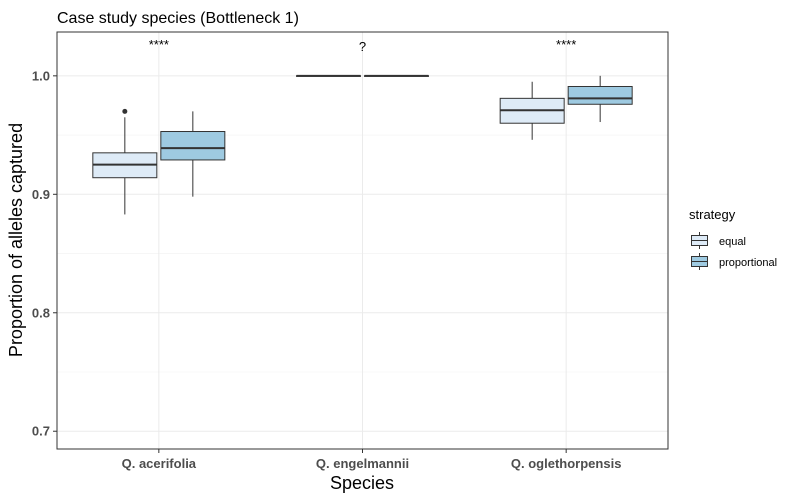 This screenshot has height=500, width=800. What do you see at coordinates (178, 18) in the screenshot?
I see `chart-title: Case study species (Bottleneck 1)` at bounding box center [178, 18].